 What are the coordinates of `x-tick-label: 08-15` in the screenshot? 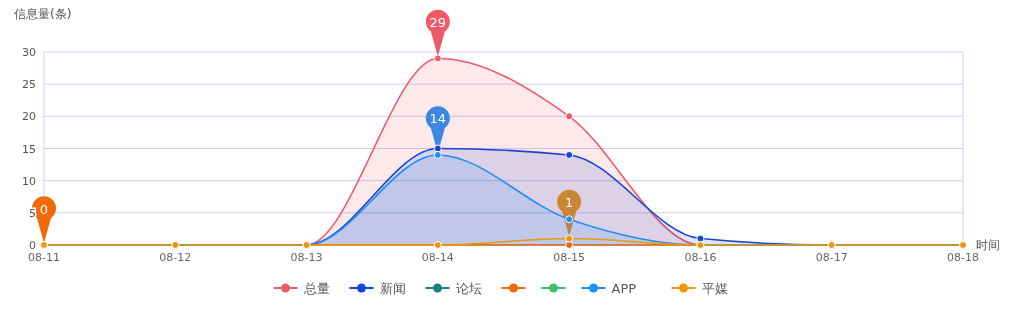 It's located at (569, 257).